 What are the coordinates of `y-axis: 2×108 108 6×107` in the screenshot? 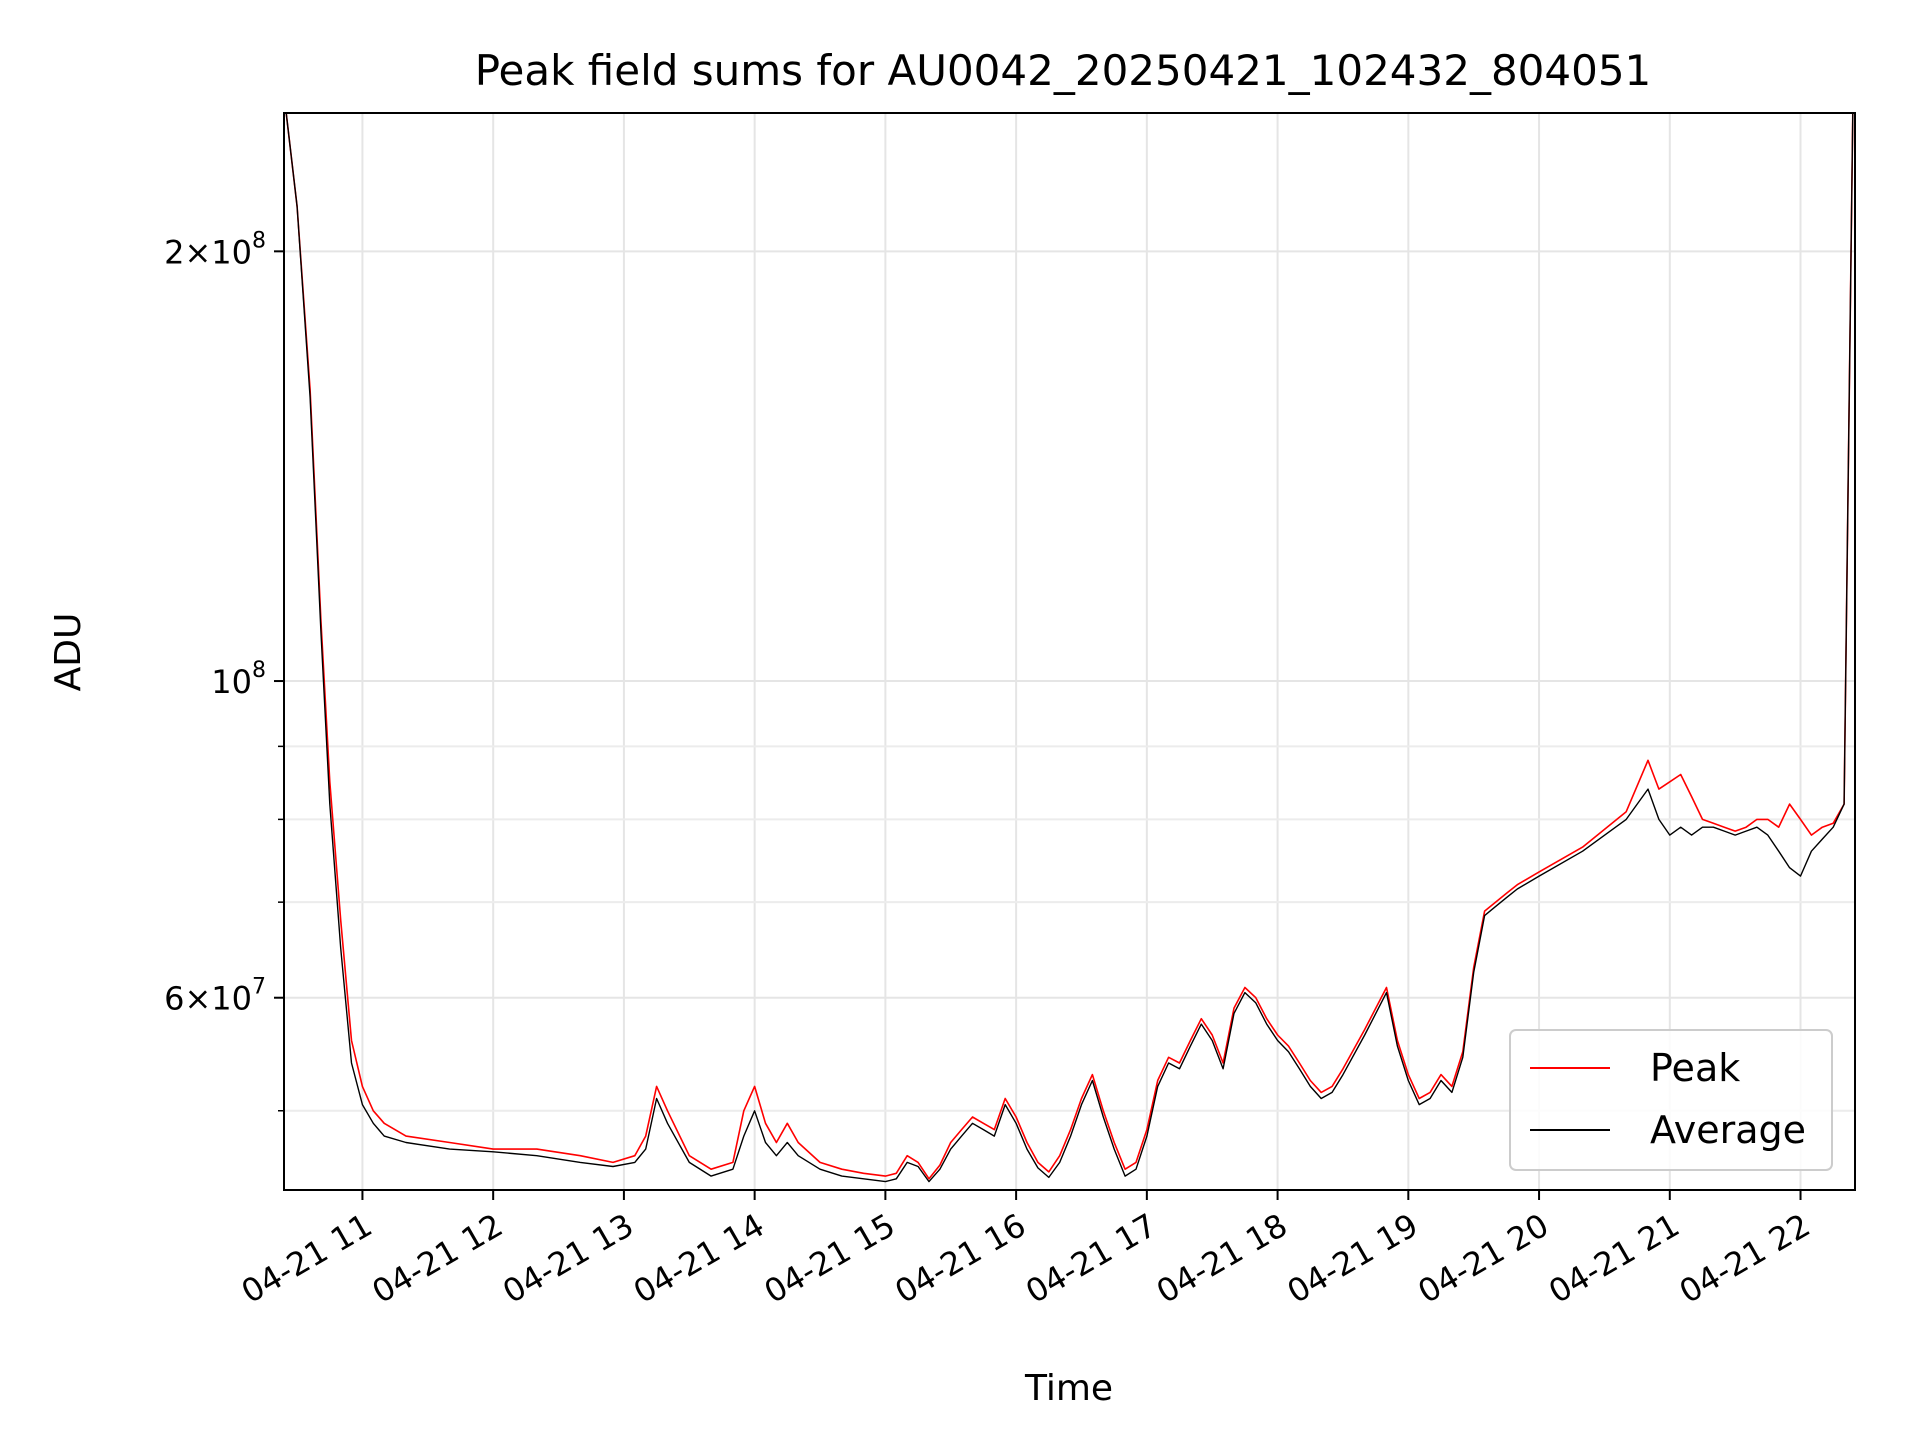 It's located at (224, 670).